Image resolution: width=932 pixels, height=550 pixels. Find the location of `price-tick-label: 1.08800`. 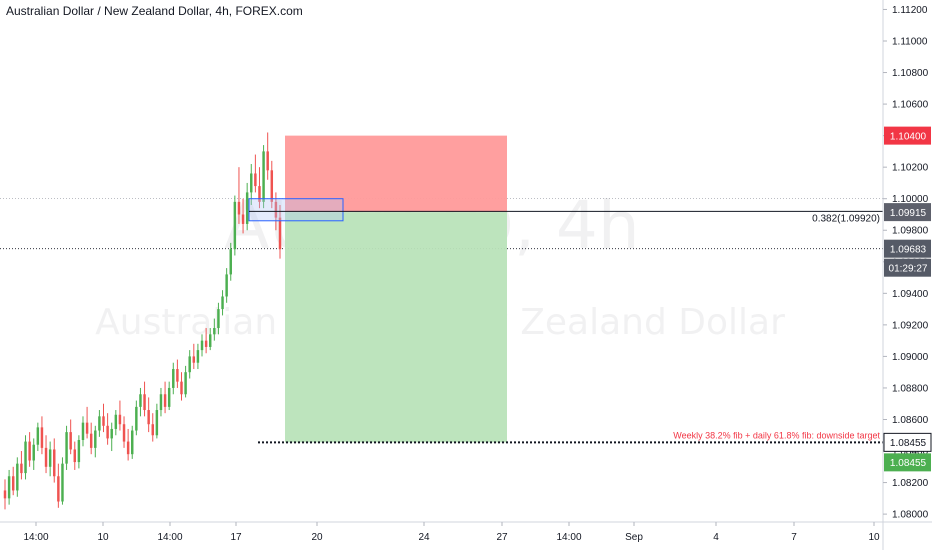

price-tick-label: 1.08800 is located at coordinates (910, 388).